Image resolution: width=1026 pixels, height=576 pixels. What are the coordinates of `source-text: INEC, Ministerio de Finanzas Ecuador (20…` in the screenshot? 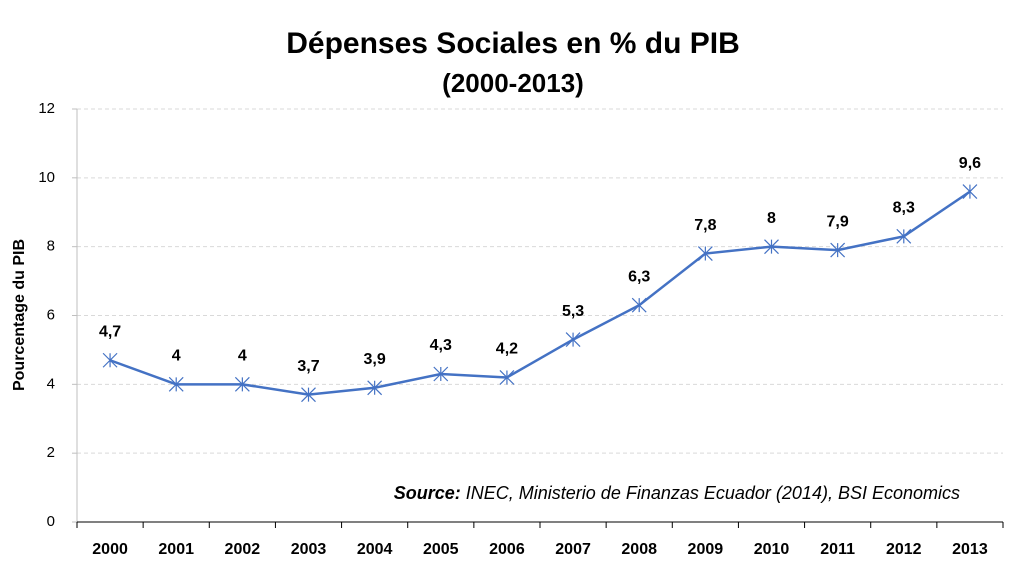 It's located at (713, 493).